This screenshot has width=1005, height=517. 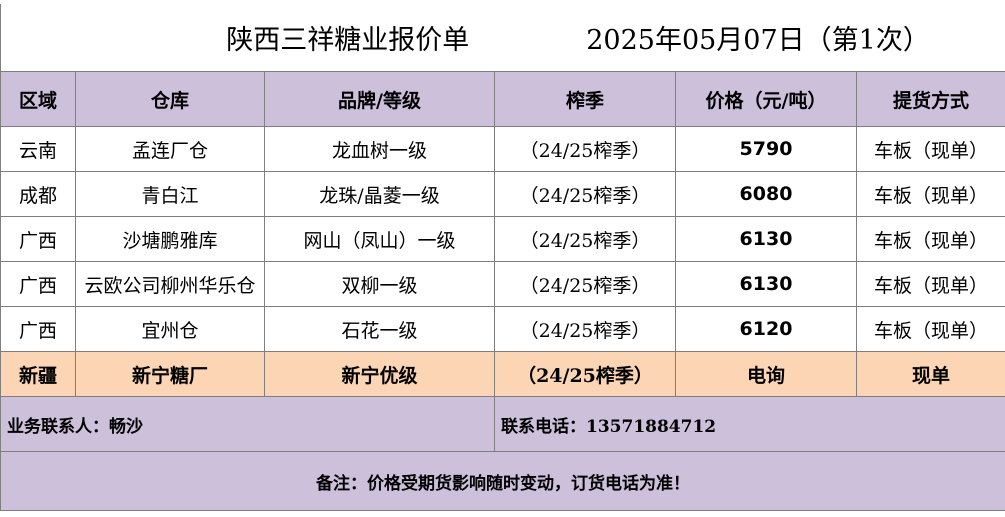 What do you see at coordinates (379, 149) in the screenshot?
I see `cell-brand: 龙血树一级` at bounding box center [379, 149].